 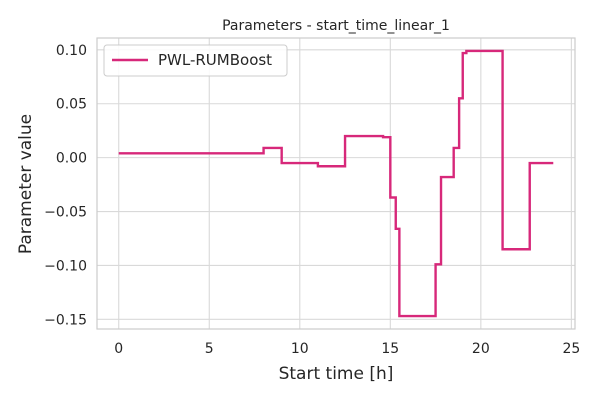 What do you see at coordinates (65, 266) in the screenshot?
I see `y-tick-label: −0.10` at bounding box center [65, 266].